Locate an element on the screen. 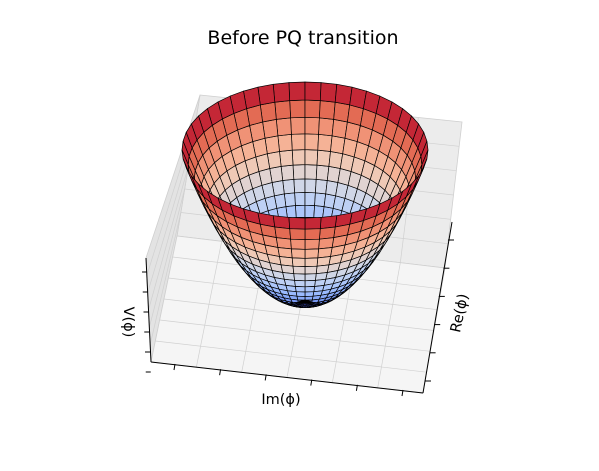  chart-title: Before PQ transition is located at coordinates (302, 38).